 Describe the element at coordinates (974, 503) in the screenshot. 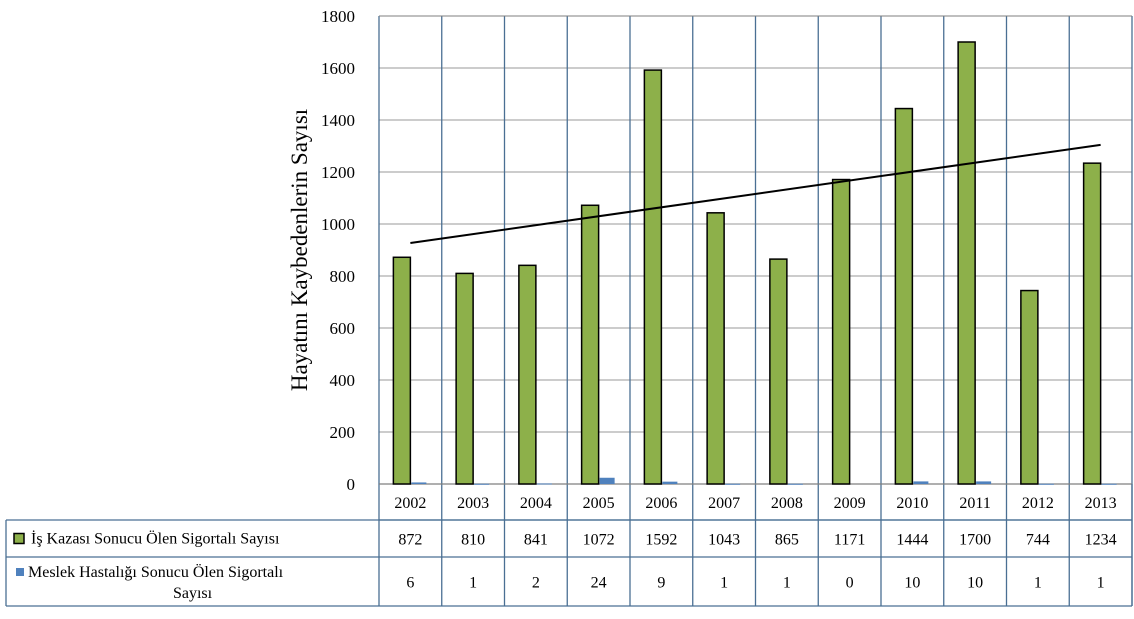

I see `x-tick-label: 2011` at that location.